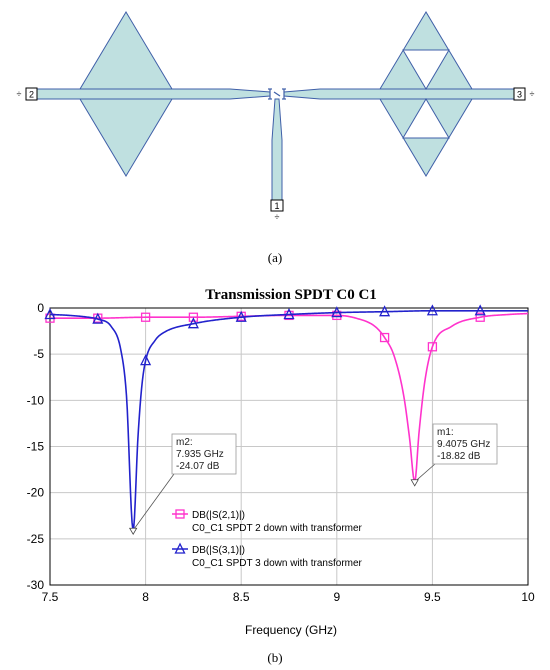  Describe the element at coordinates (399, 94) in the screenshot. I see `right-transmission-line` at that location.